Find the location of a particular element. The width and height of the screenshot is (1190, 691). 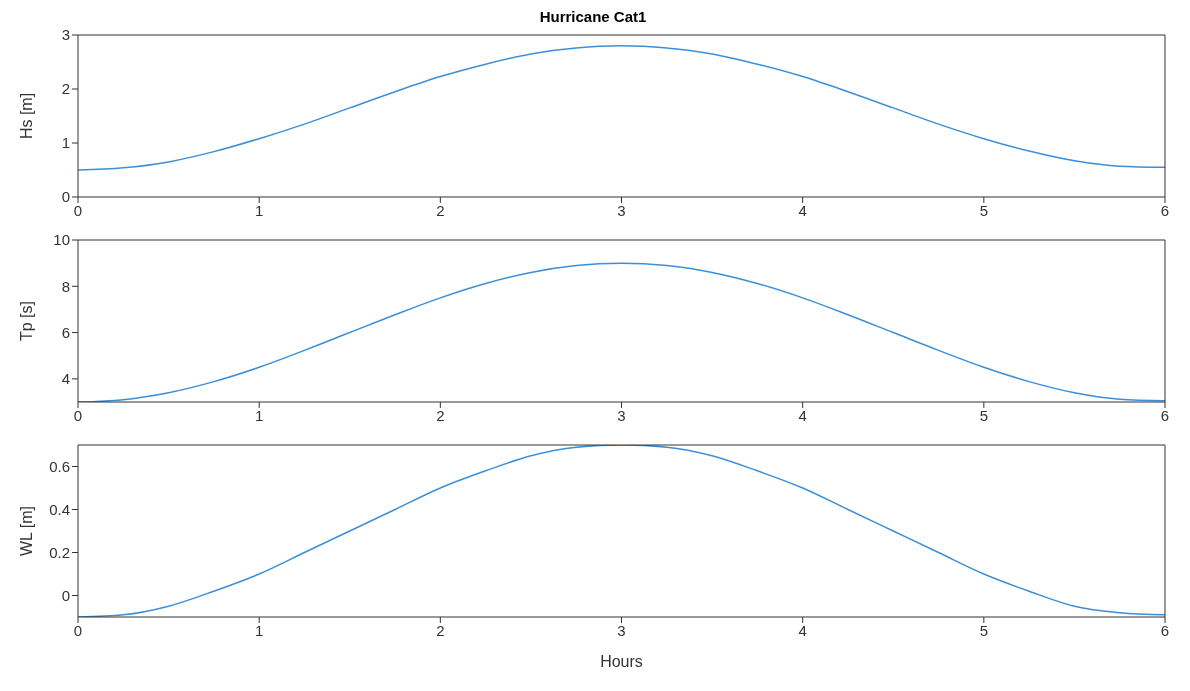

y-tick-label: 0.4 is located at coordinates (59, 509).